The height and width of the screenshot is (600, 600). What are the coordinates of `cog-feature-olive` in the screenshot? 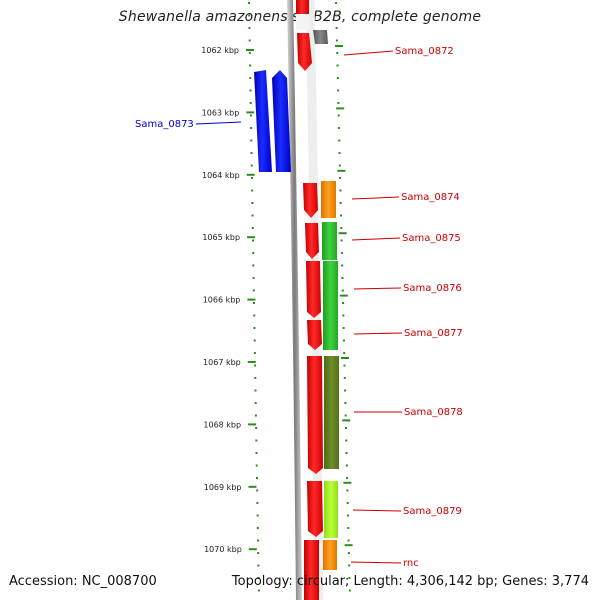 It's located at (331, 412).